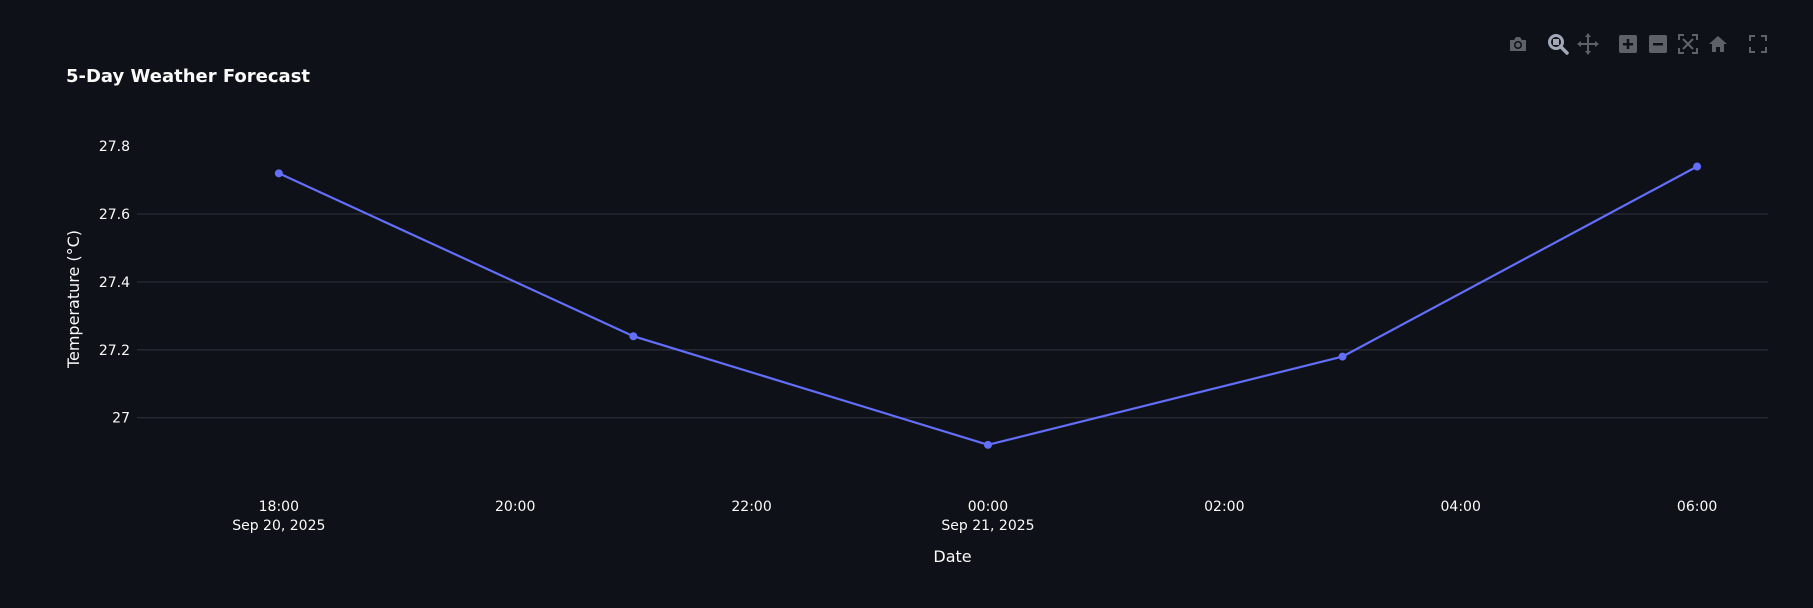  I want to click on reset-axes-icon, so click(1718, 44).